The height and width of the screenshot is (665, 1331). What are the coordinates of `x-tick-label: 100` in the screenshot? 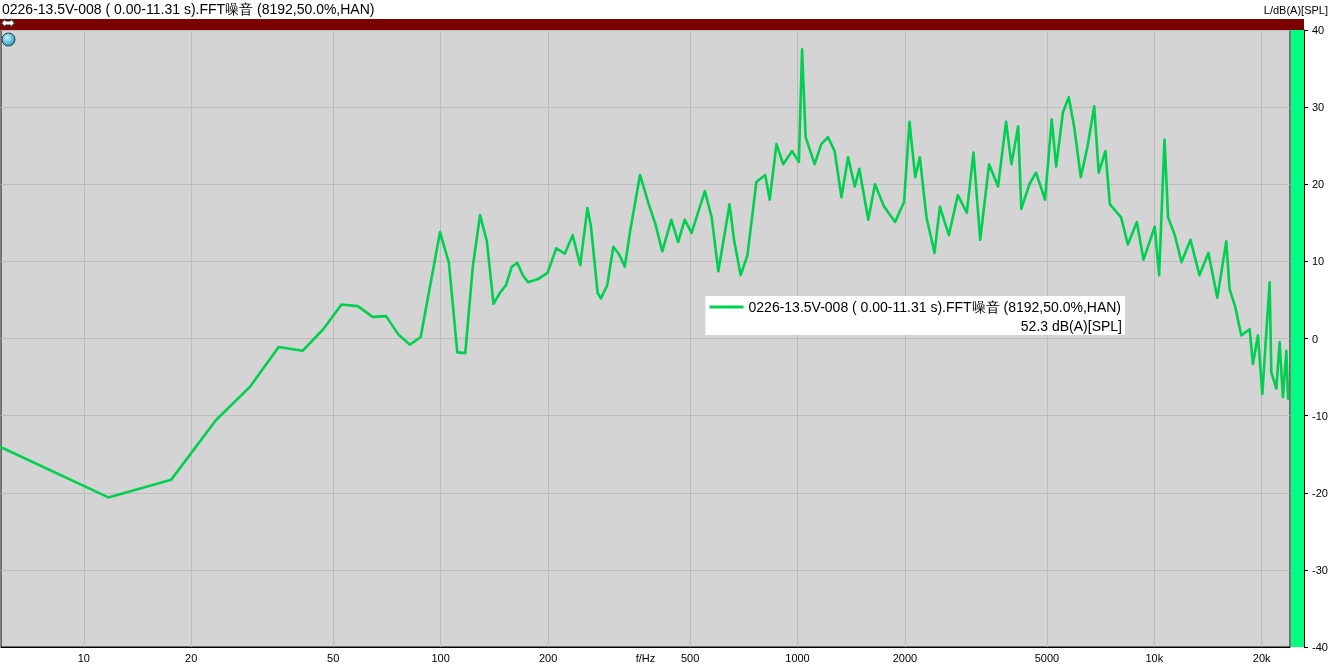 It's located at (440, 657).